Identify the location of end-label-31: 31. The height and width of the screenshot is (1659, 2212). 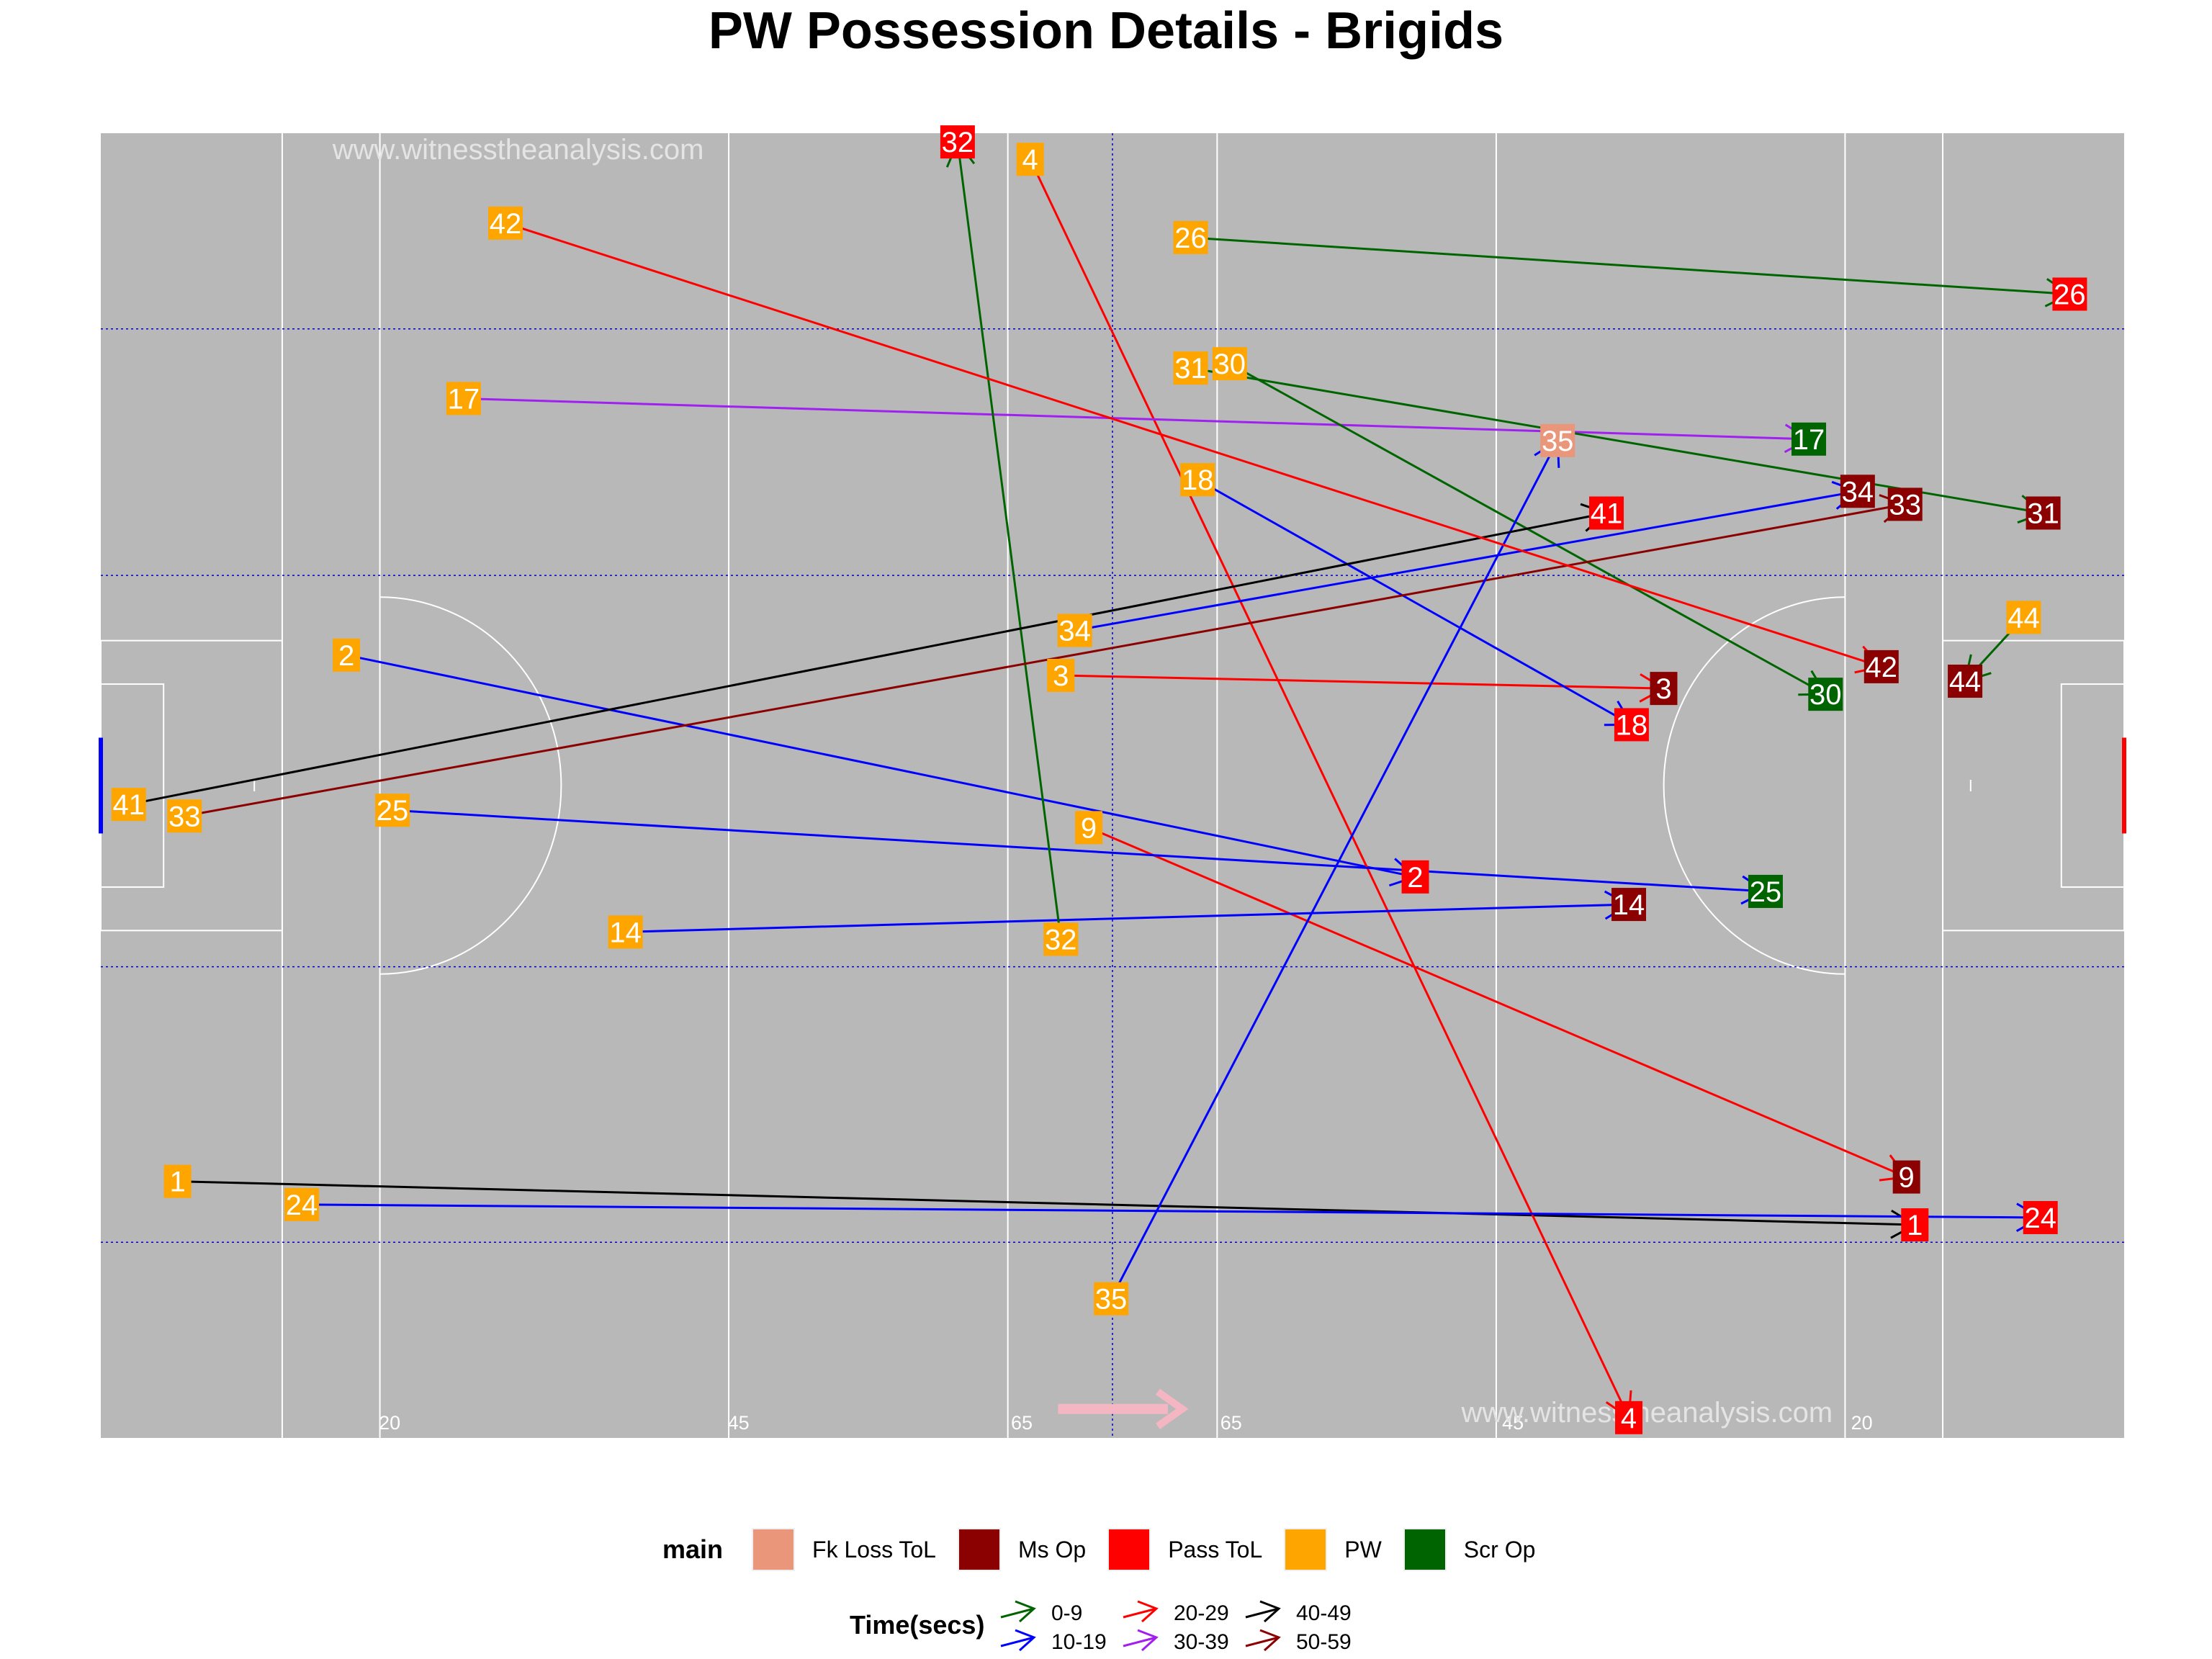
(2043, 513).